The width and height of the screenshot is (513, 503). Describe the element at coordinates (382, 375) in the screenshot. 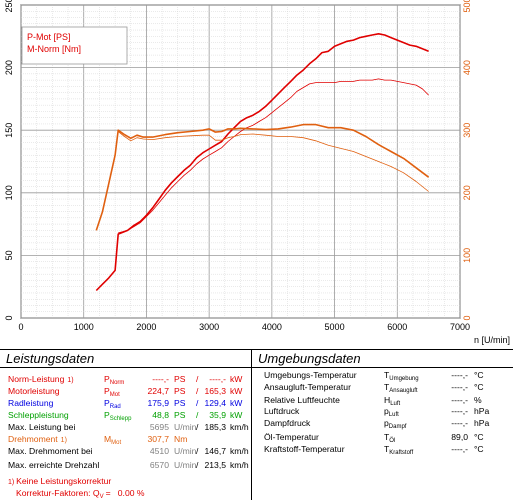

I see `umgebung-row: Umgebungs-Temperatur TUmgebung ----,- °C` at that location.